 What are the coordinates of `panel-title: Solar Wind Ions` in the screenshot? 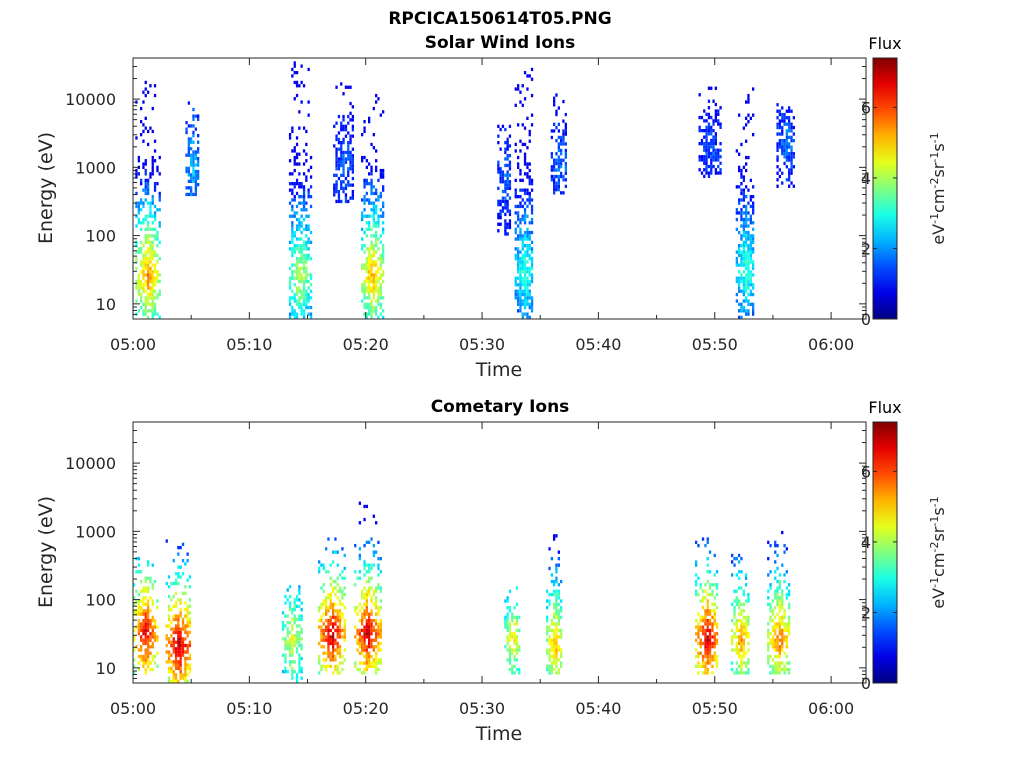 It's located at (500, 43).